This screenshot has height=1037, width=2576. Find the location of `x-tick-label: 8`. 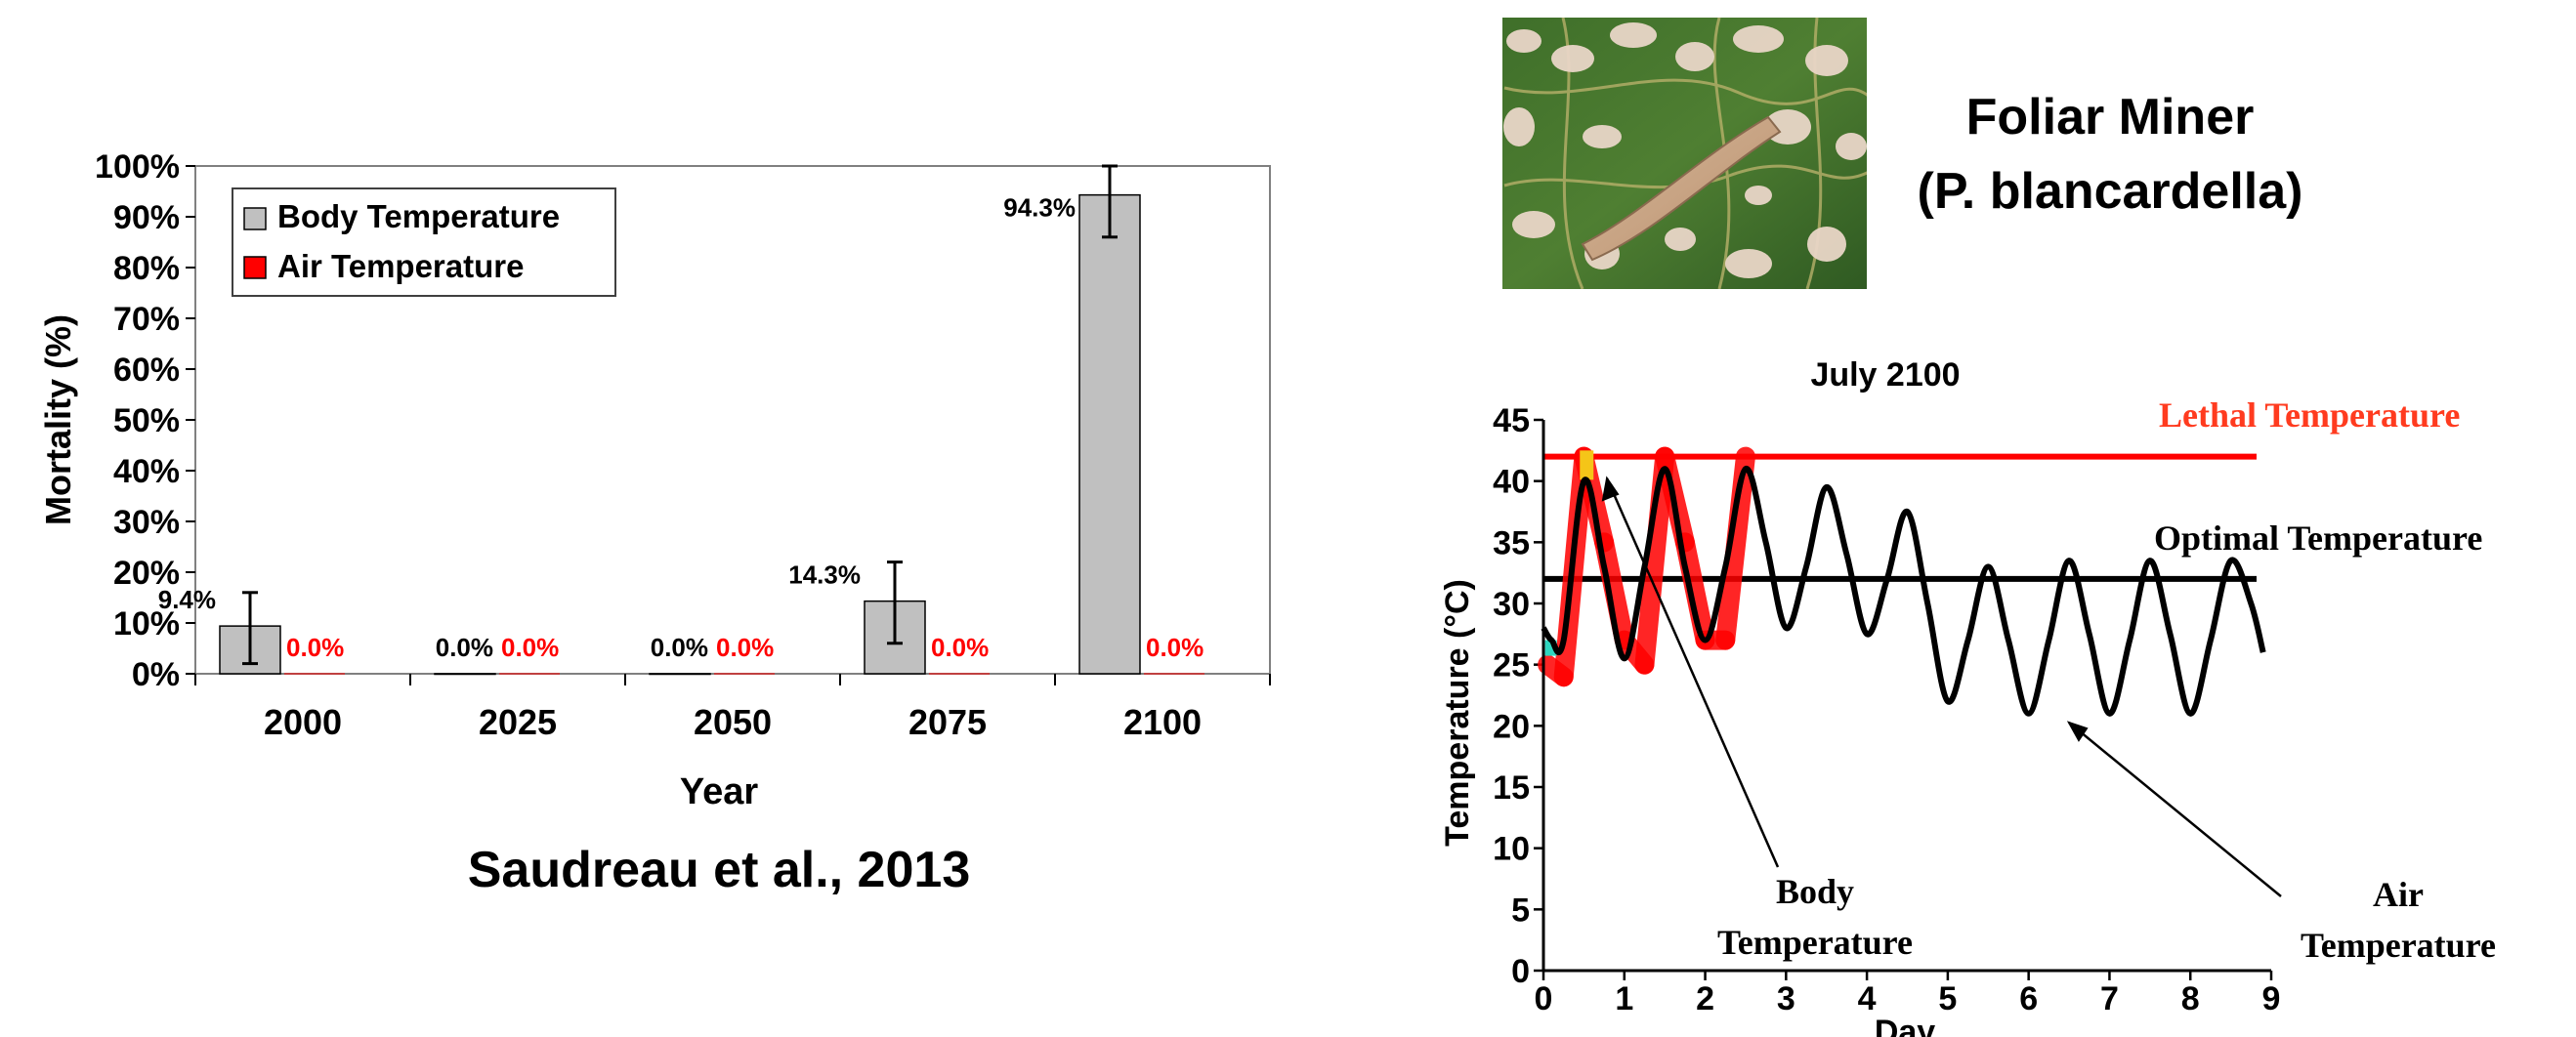

x-tick-label: 8 is located at coordinates (2190, 998).